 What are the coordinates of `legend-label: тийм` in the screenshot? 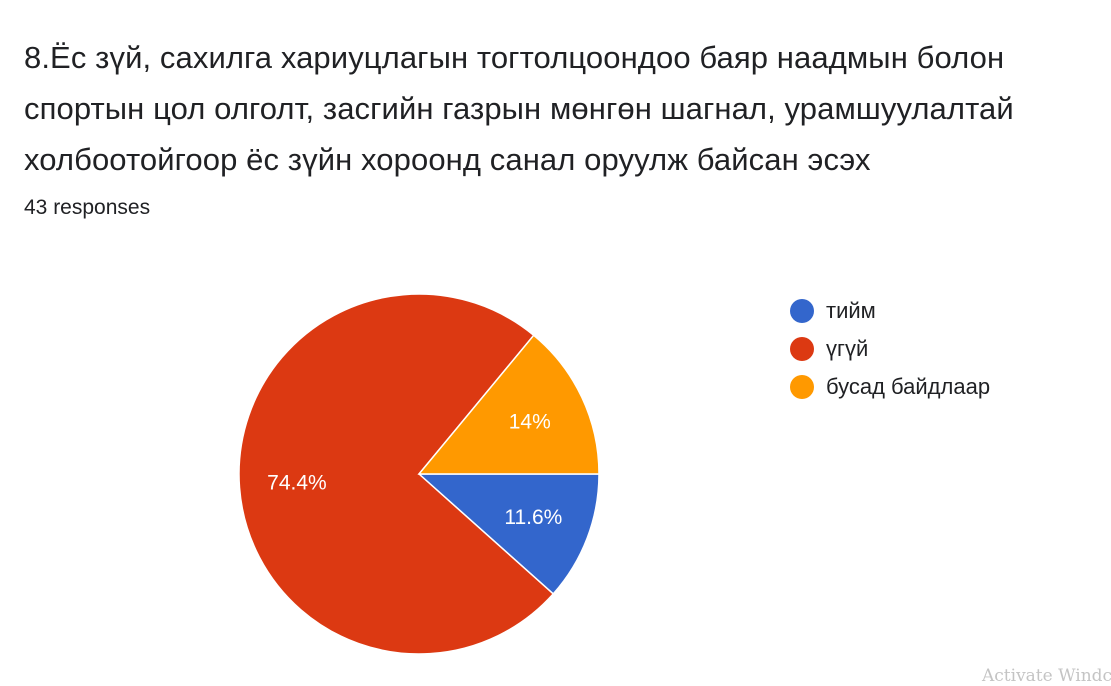 It's located at (851, 310).